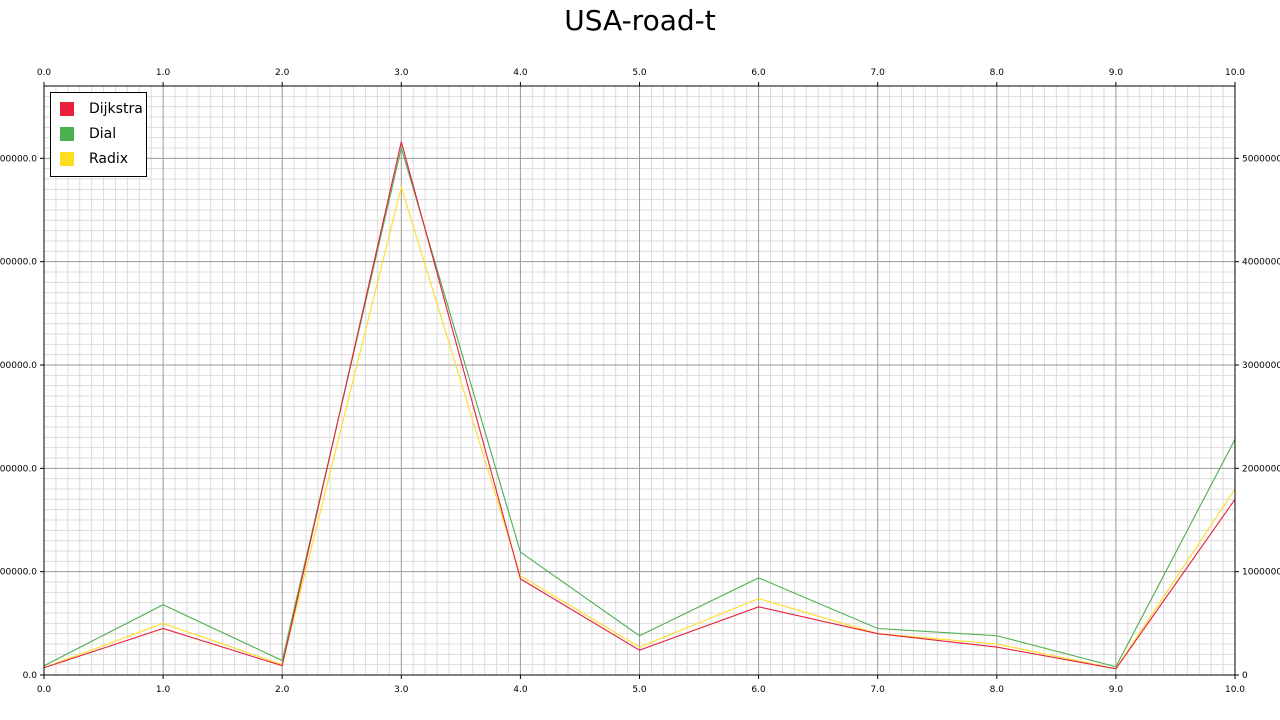 The height and width of the screenshot is (720, 1280). What do you see at coordinates (282, 690) in the screenshot?
I see `x-tick-label-bottom: 2.0` at bounding box center [282, 690].